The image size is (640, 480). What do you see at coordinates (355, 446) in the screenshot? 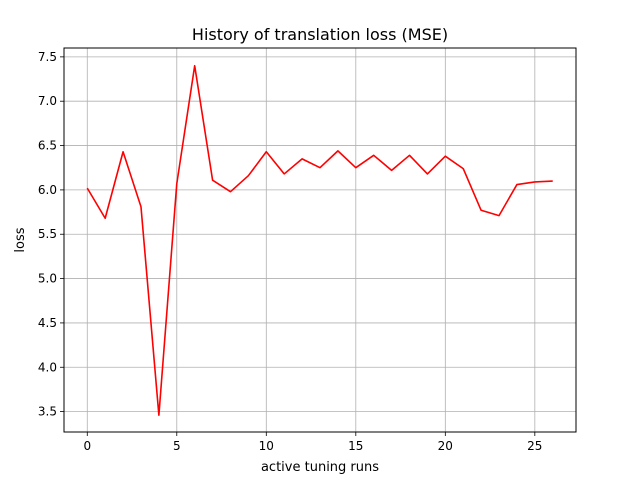
I see `x-tick-label: 15` at bounding box center [355, 446].